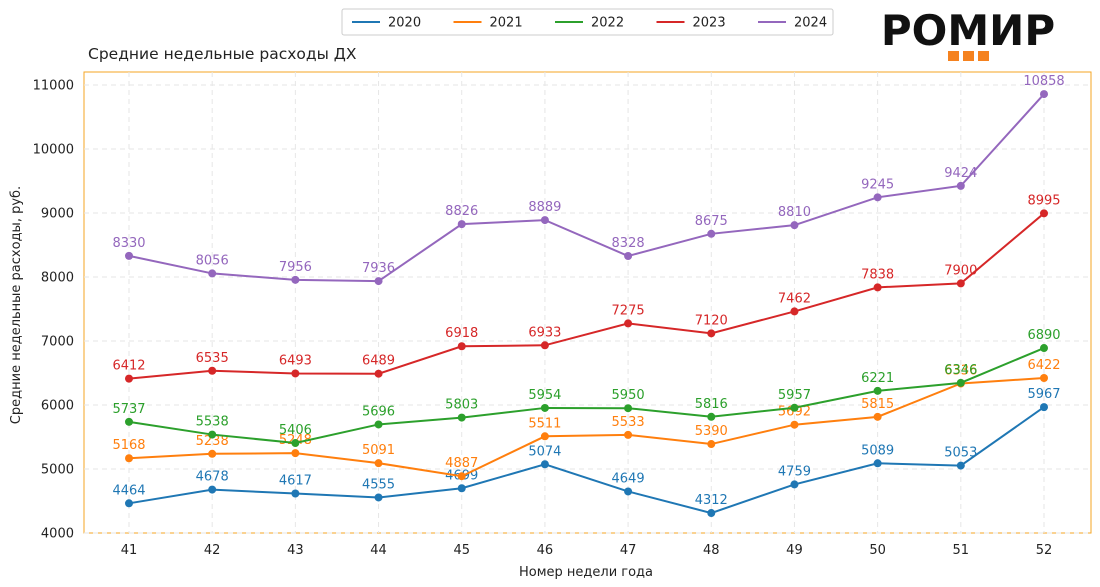 The height and width of the screenshot is (587, 1100). Describe the element at coordinates (711, 221) in the screenshot. I see `data-label-2024: 8675` at that location.